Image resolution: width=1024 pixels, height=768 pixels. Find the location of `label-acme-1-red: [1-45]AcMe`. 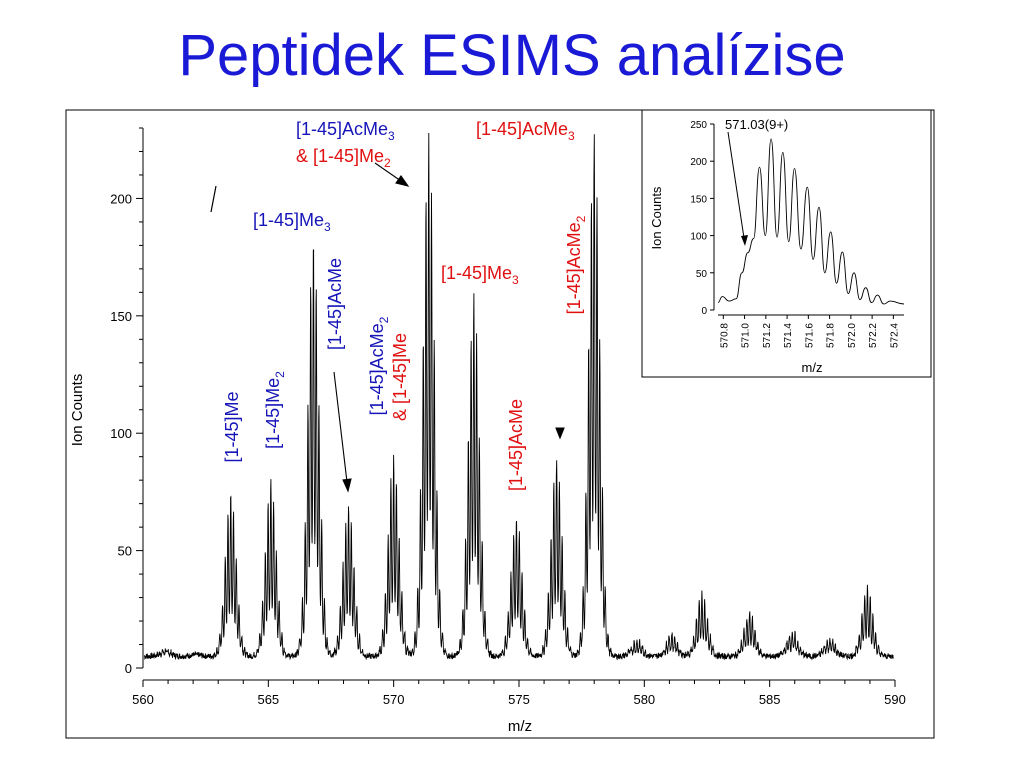

label-acme-1-red: [1-45]AcMe is located at coordinates (516, 445).